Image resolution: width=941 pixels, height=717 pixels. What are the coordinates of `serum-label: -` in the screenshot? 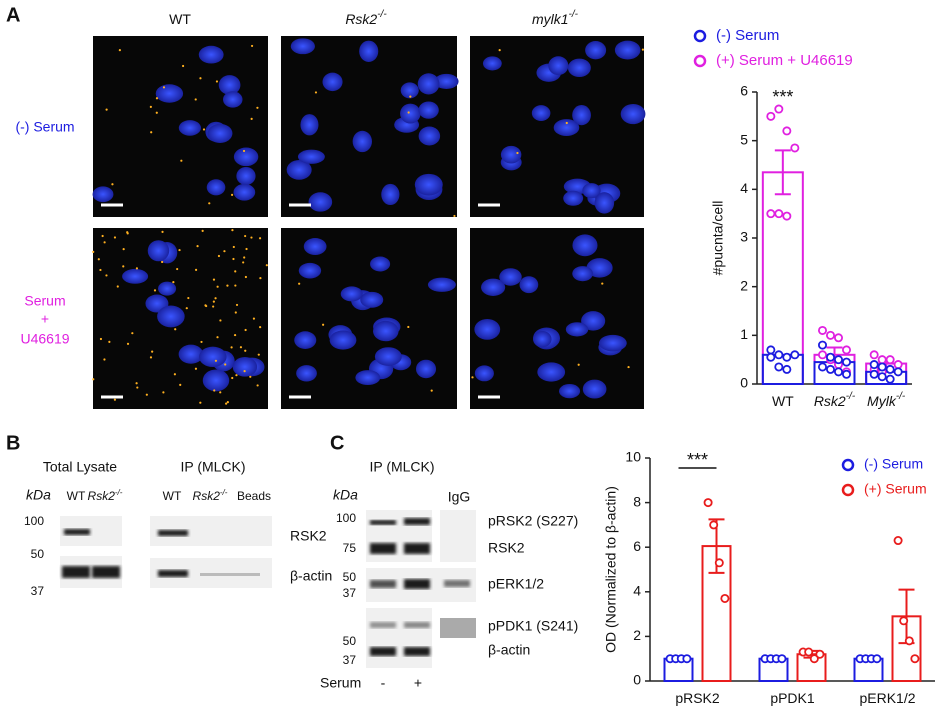 It's located at (383, 683).